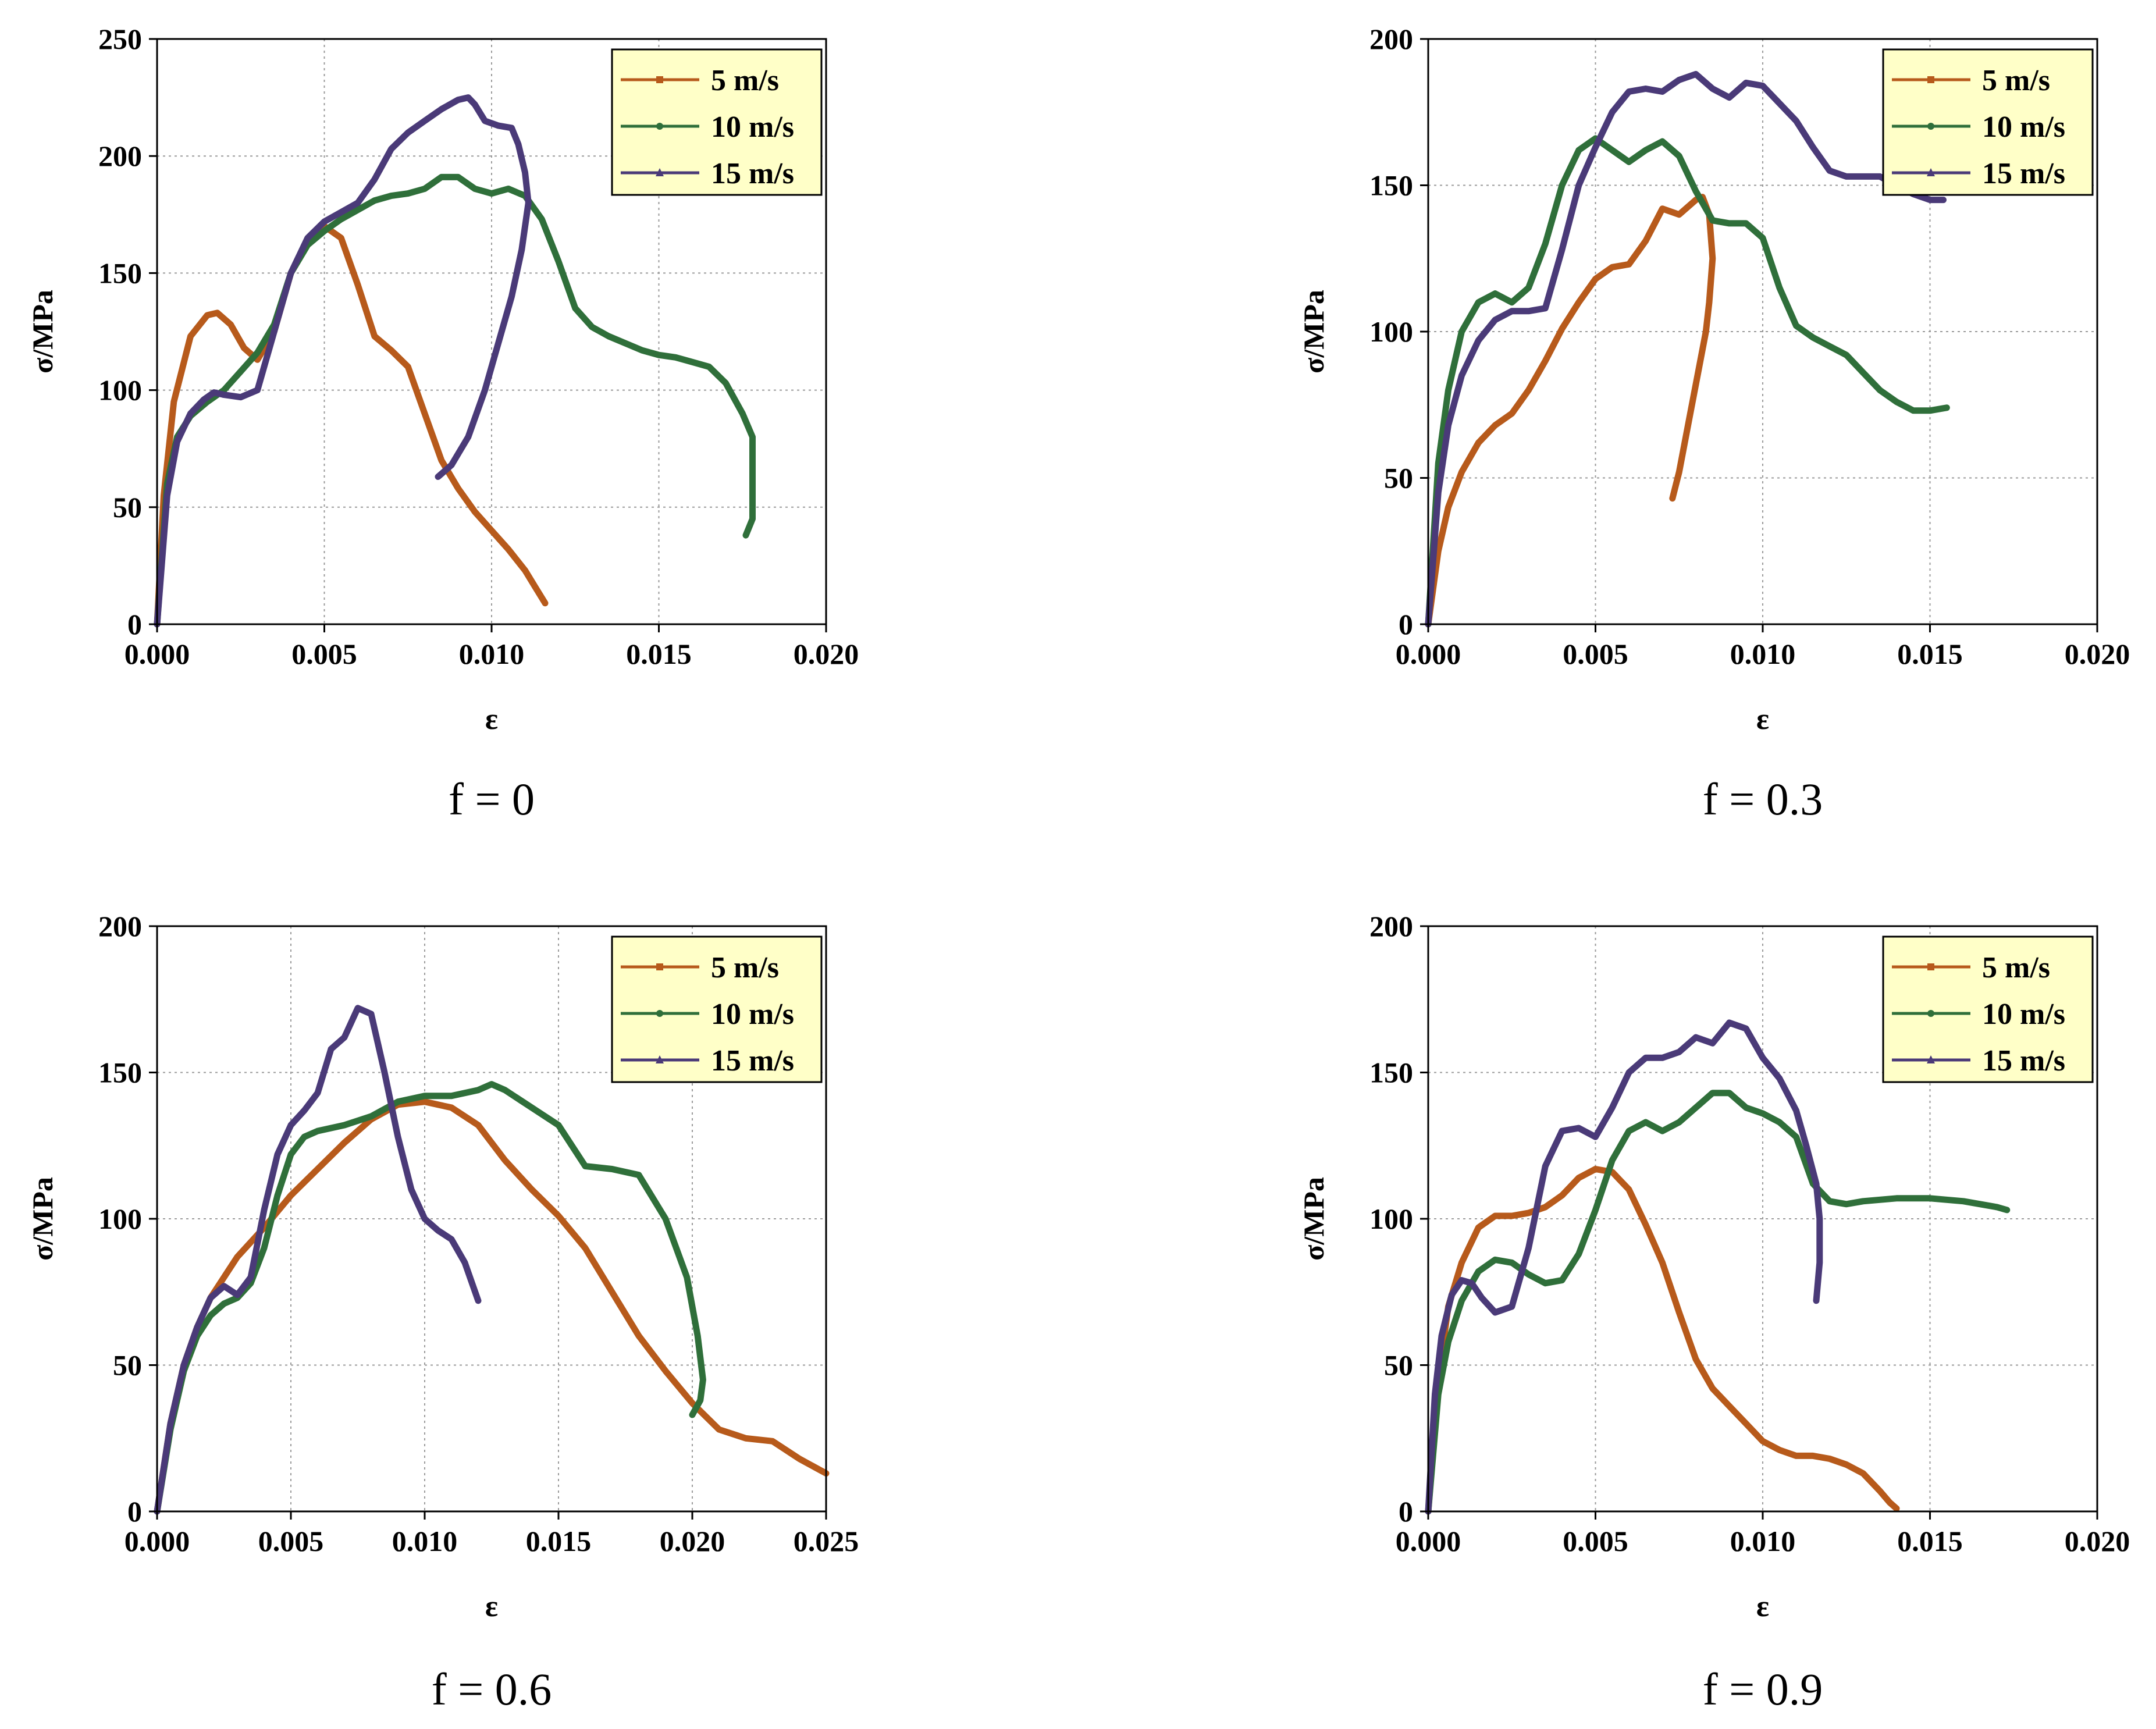 This screenshot has height=1729, width=2156. I want to click on panel-caption: f = 0, so click(492, 799).